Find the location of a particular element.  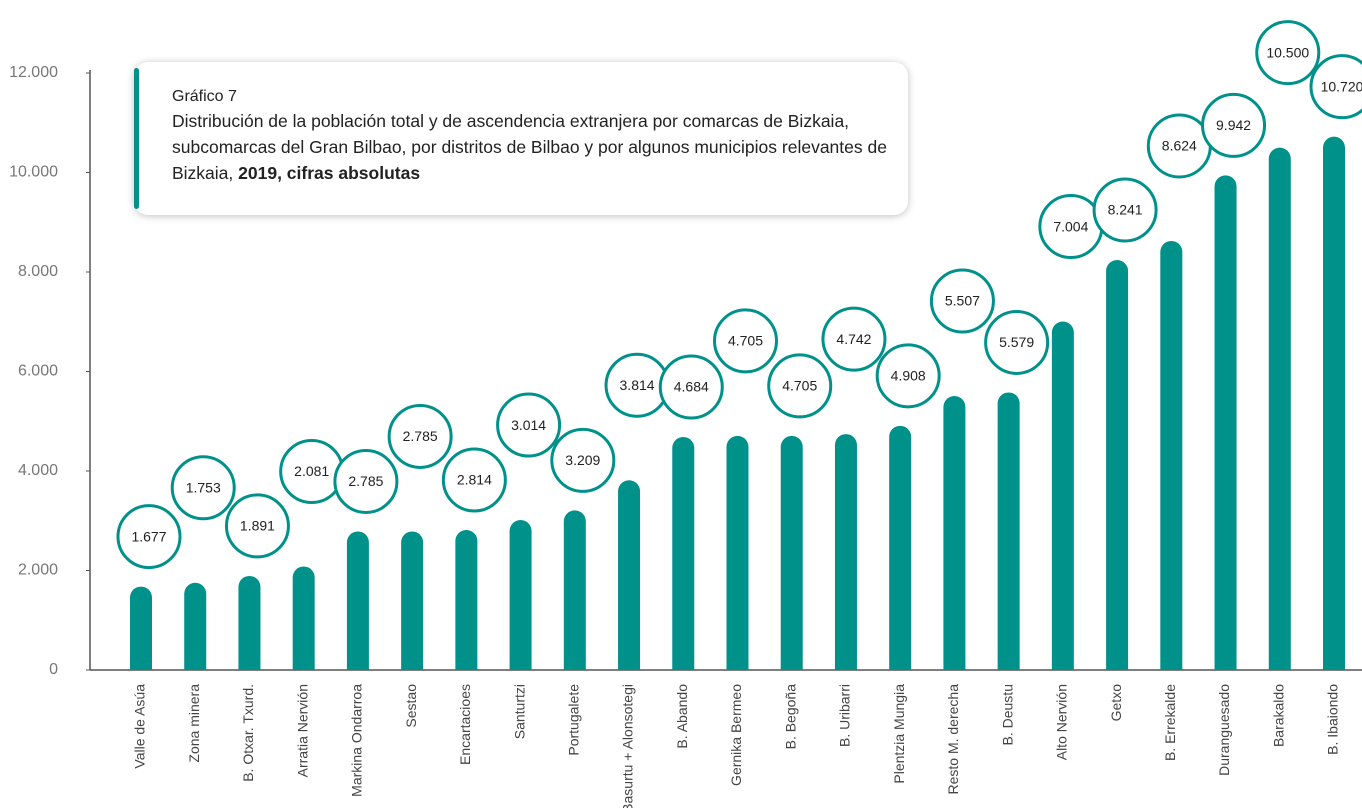

value-label: 5.579 is located at coordinates (1016, 342).